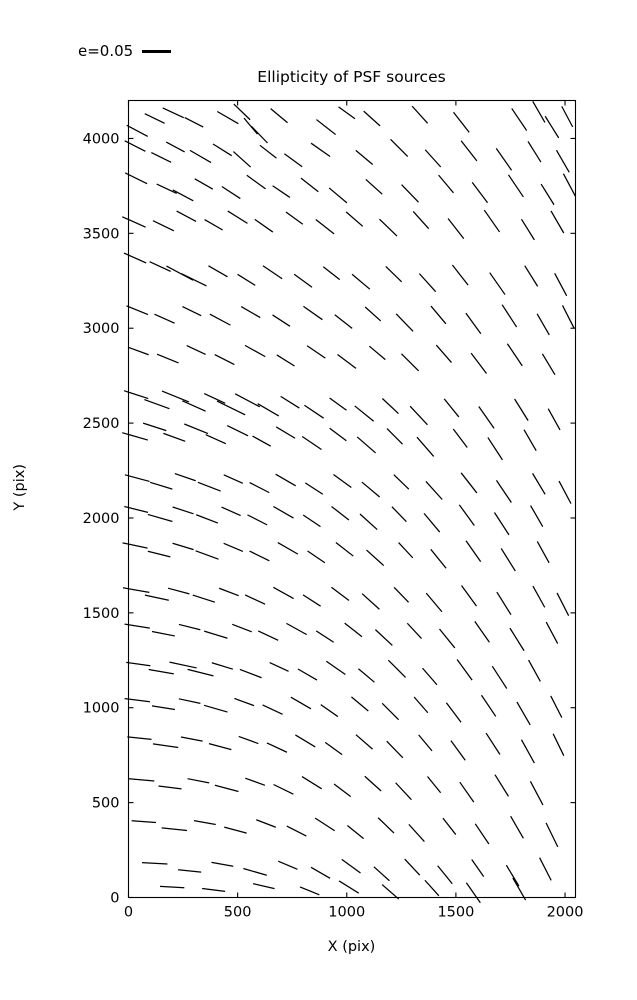 This screenshot has height=1000, width=637. Describe the element at coordinates (455, 913) in the screenshot. I see `x-tick-label: 1500` at that location.